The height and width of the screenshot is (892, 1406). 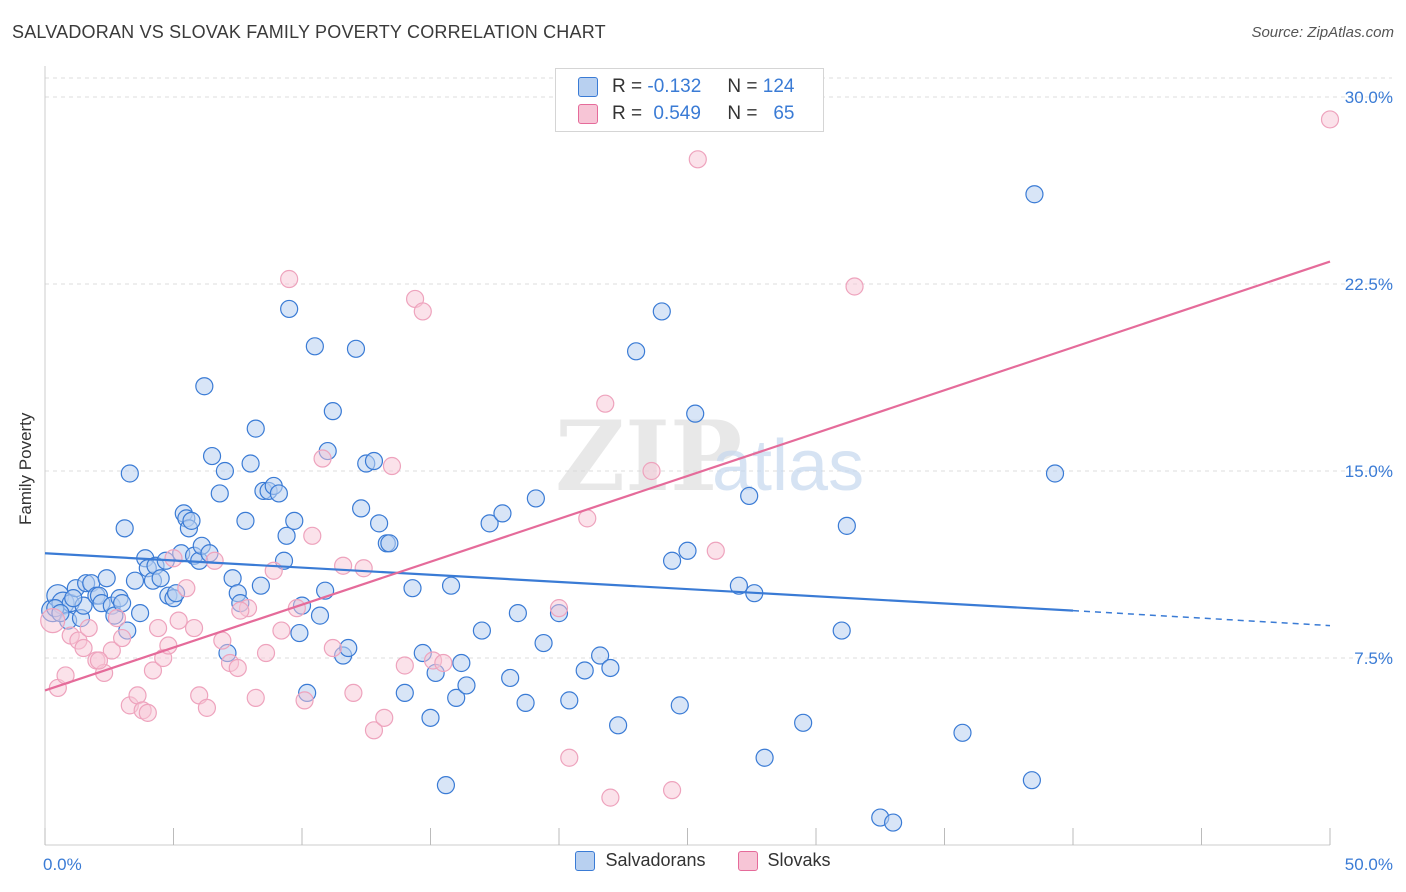 I want to click on y-axis-label: Family Poverty, so click(x=25, y=468).